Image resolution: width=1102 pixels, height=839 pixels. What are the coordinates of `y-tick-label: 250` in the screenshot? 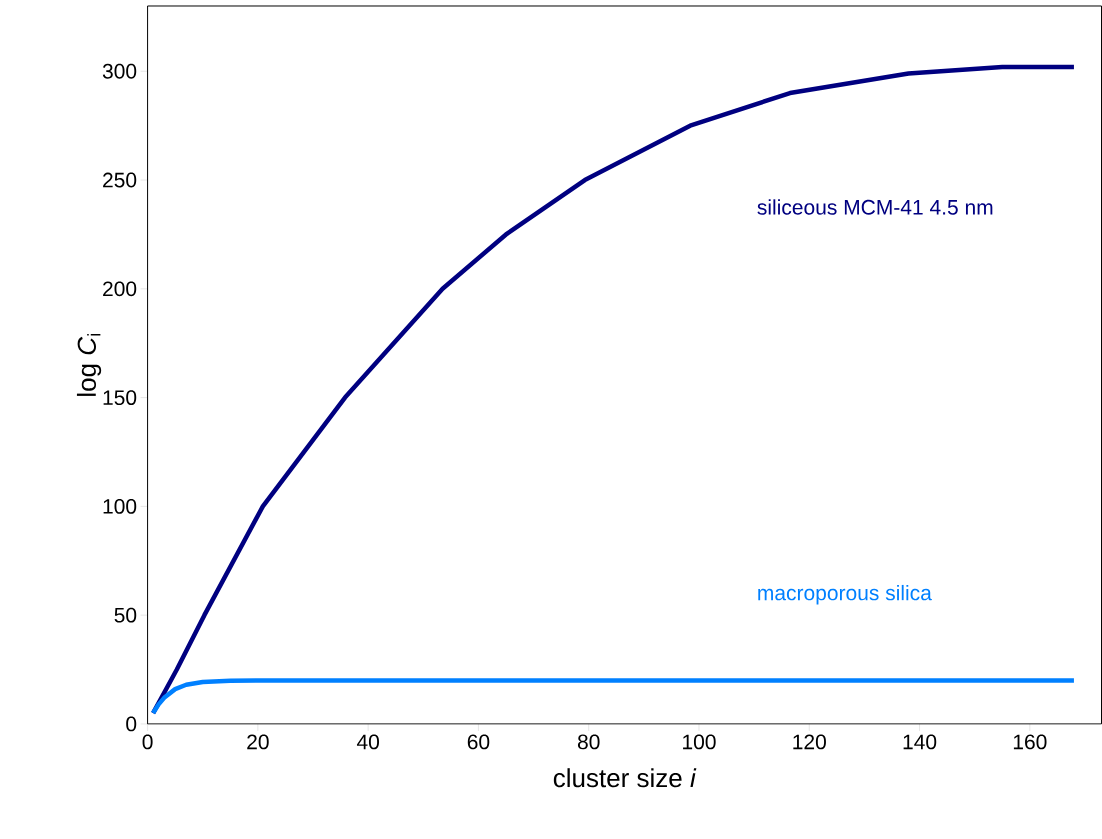 It's located at (120, 180).